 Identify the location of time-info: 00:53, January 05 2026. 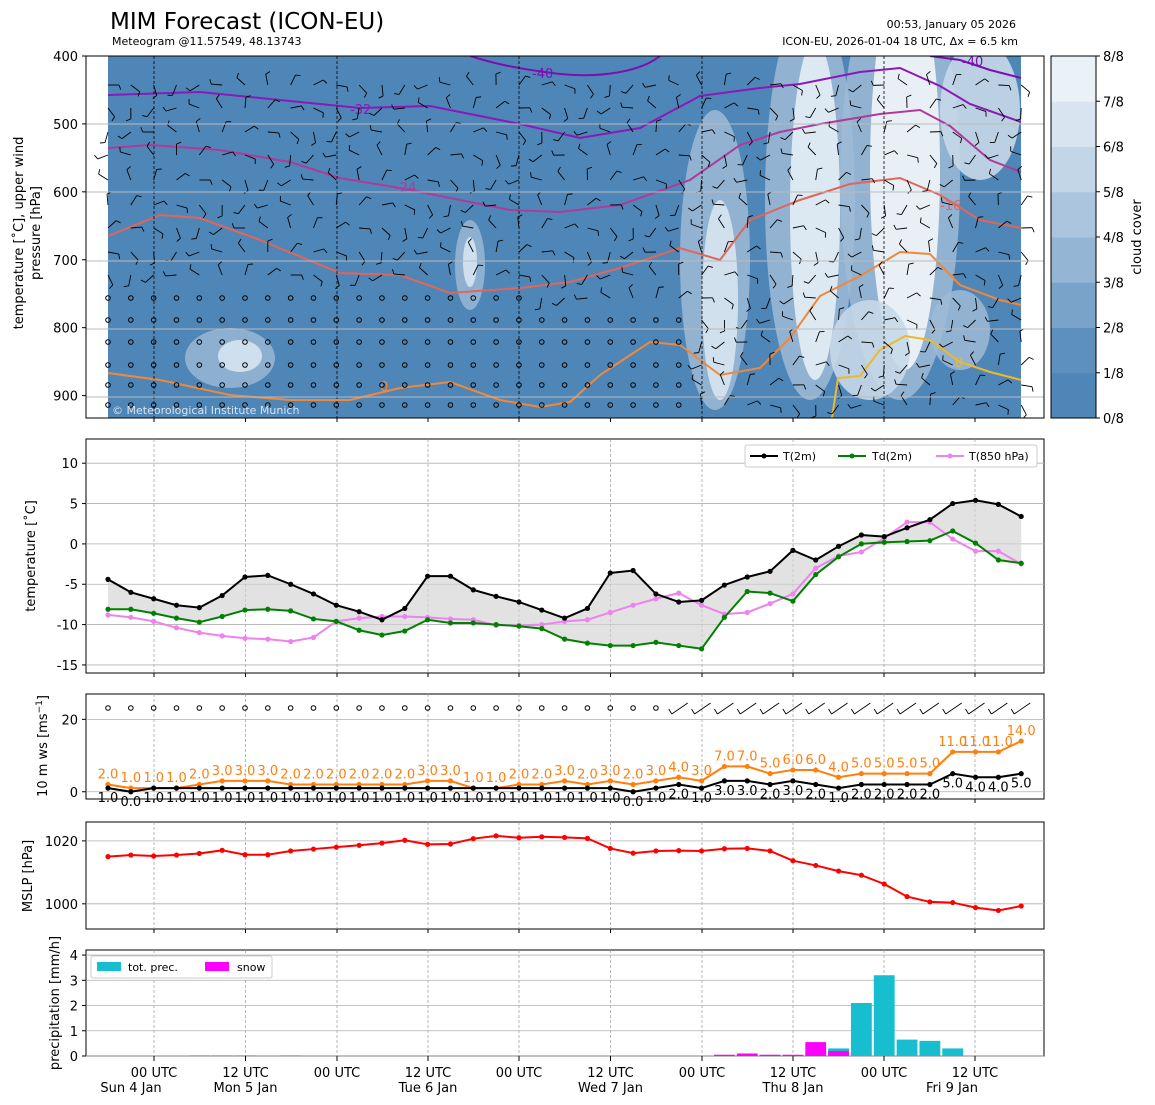
(951, 24).